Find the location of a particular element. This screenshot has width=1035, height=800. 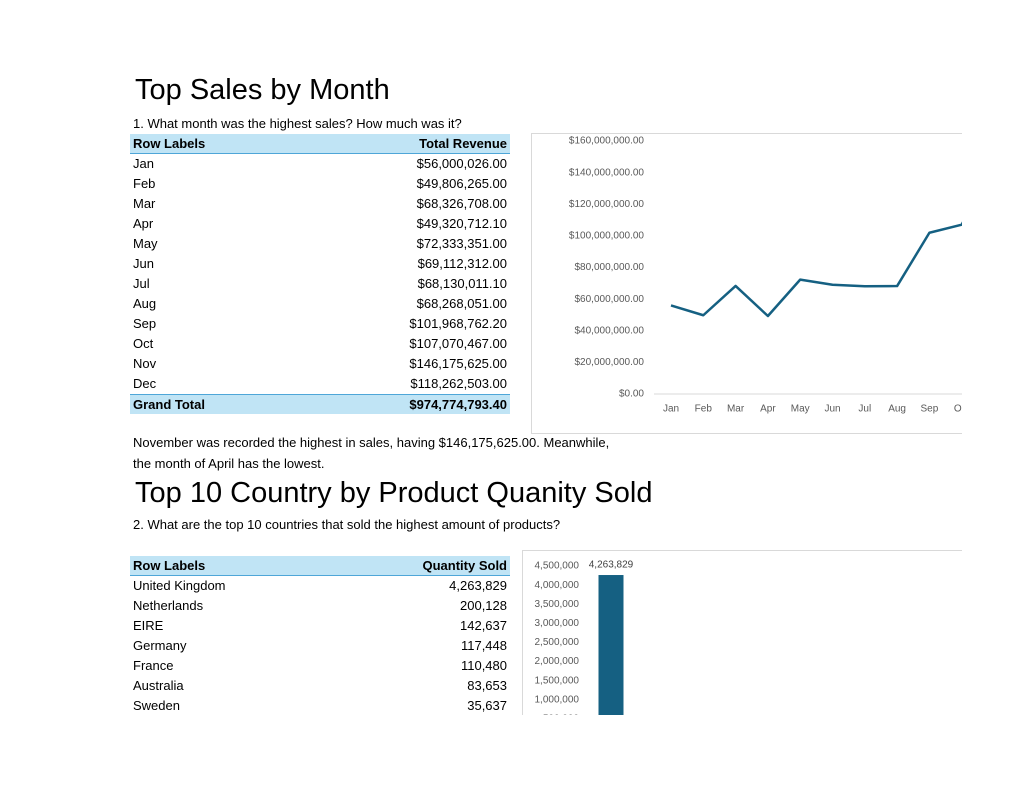

table-row: Jul $68,130,011.10 is located at coordinates (320, 284).